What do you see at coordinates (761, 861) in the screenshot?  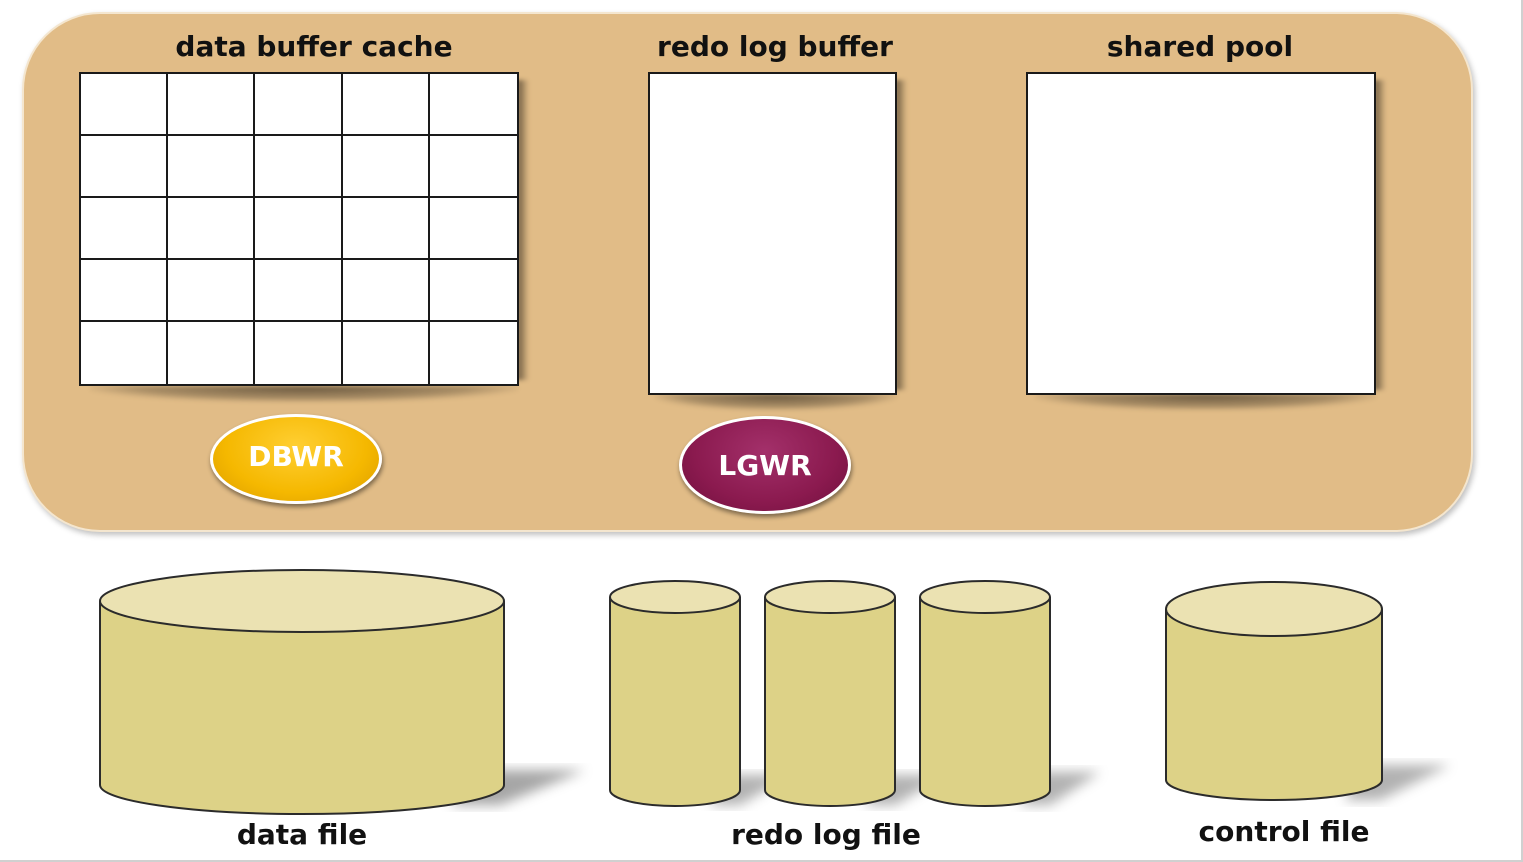 I see `frame-edge-bottom` at bounding box center [761, 861].